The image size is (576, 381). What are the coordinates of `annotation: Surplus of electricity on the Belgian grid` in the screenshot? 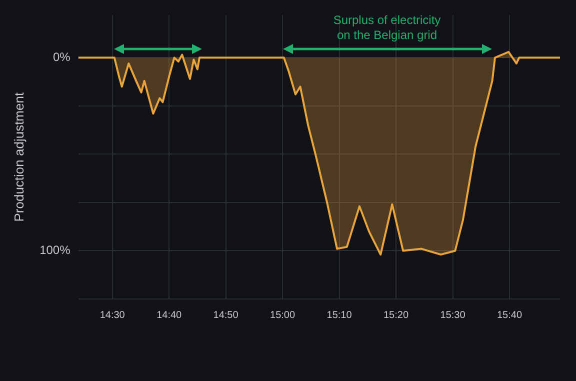 It's located at (387, 28).